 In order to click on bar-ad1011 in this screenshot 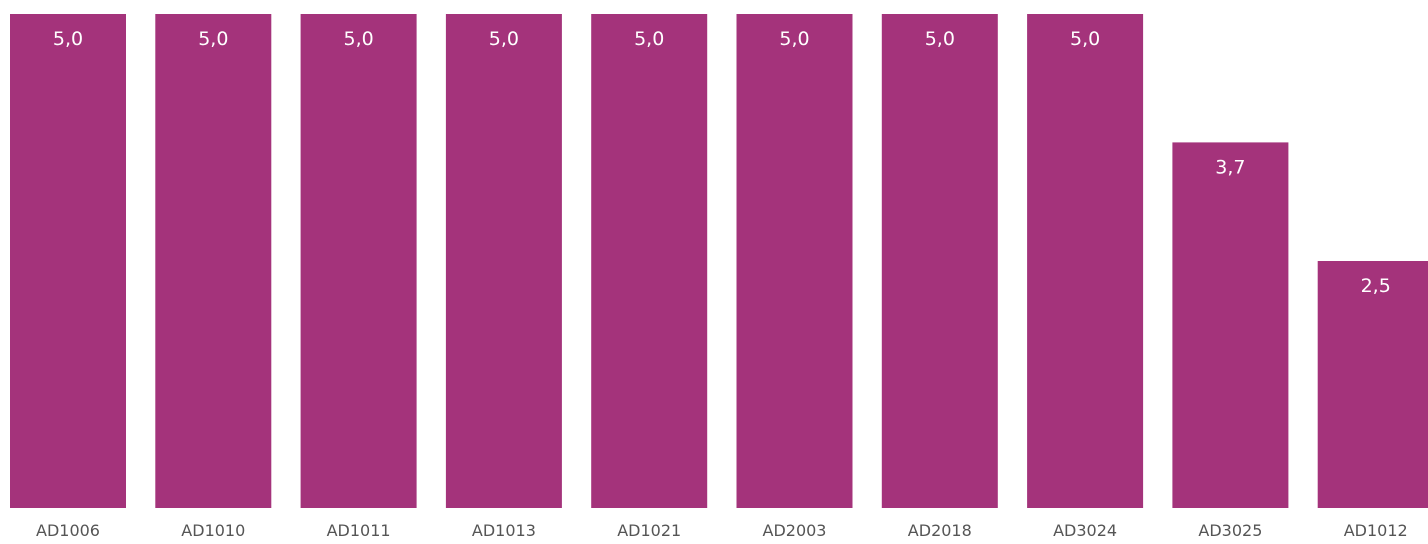, I will do `click(358, 261)`.